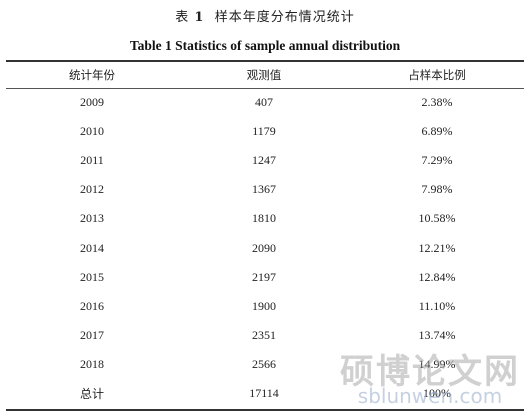 The height and width of the screenshot is (415, 530). Describe the element at coordinates (437, 218) in the screenshot. I see `cell-share: 10.58%` at that location.